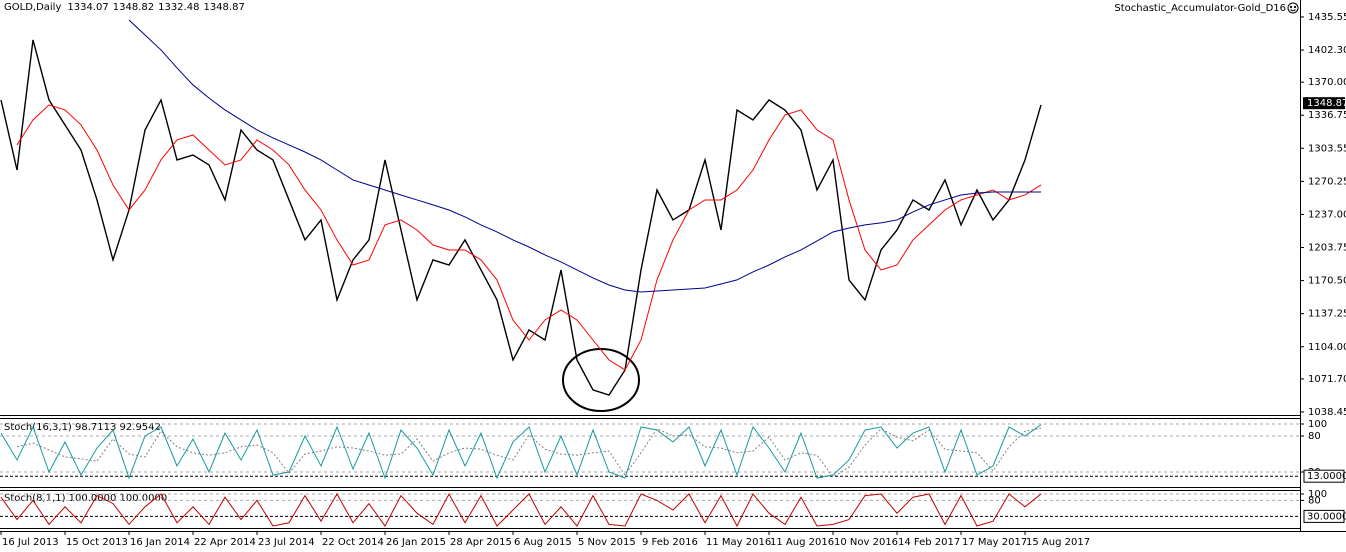  What do you see at coordinates (1327, 115) in the screenshot?
I see `y-tick-label: 1336.75` at bounding box center [1327, 115].